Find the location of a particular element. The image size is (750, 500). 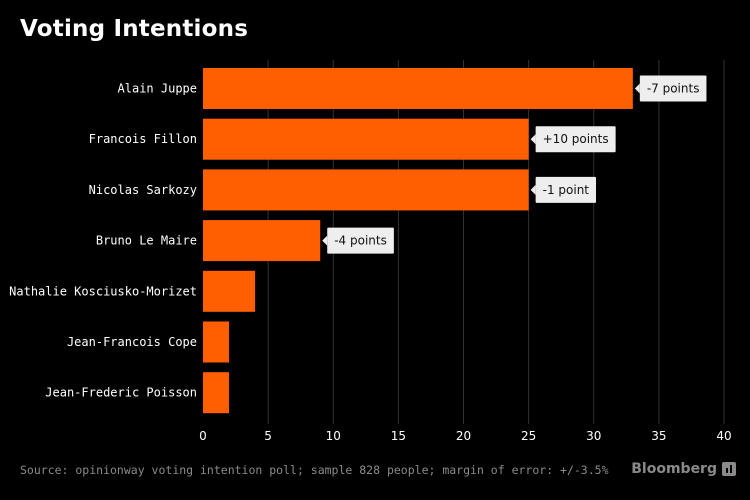

x-tick-label: 40 is located at coordinates (723, 436).